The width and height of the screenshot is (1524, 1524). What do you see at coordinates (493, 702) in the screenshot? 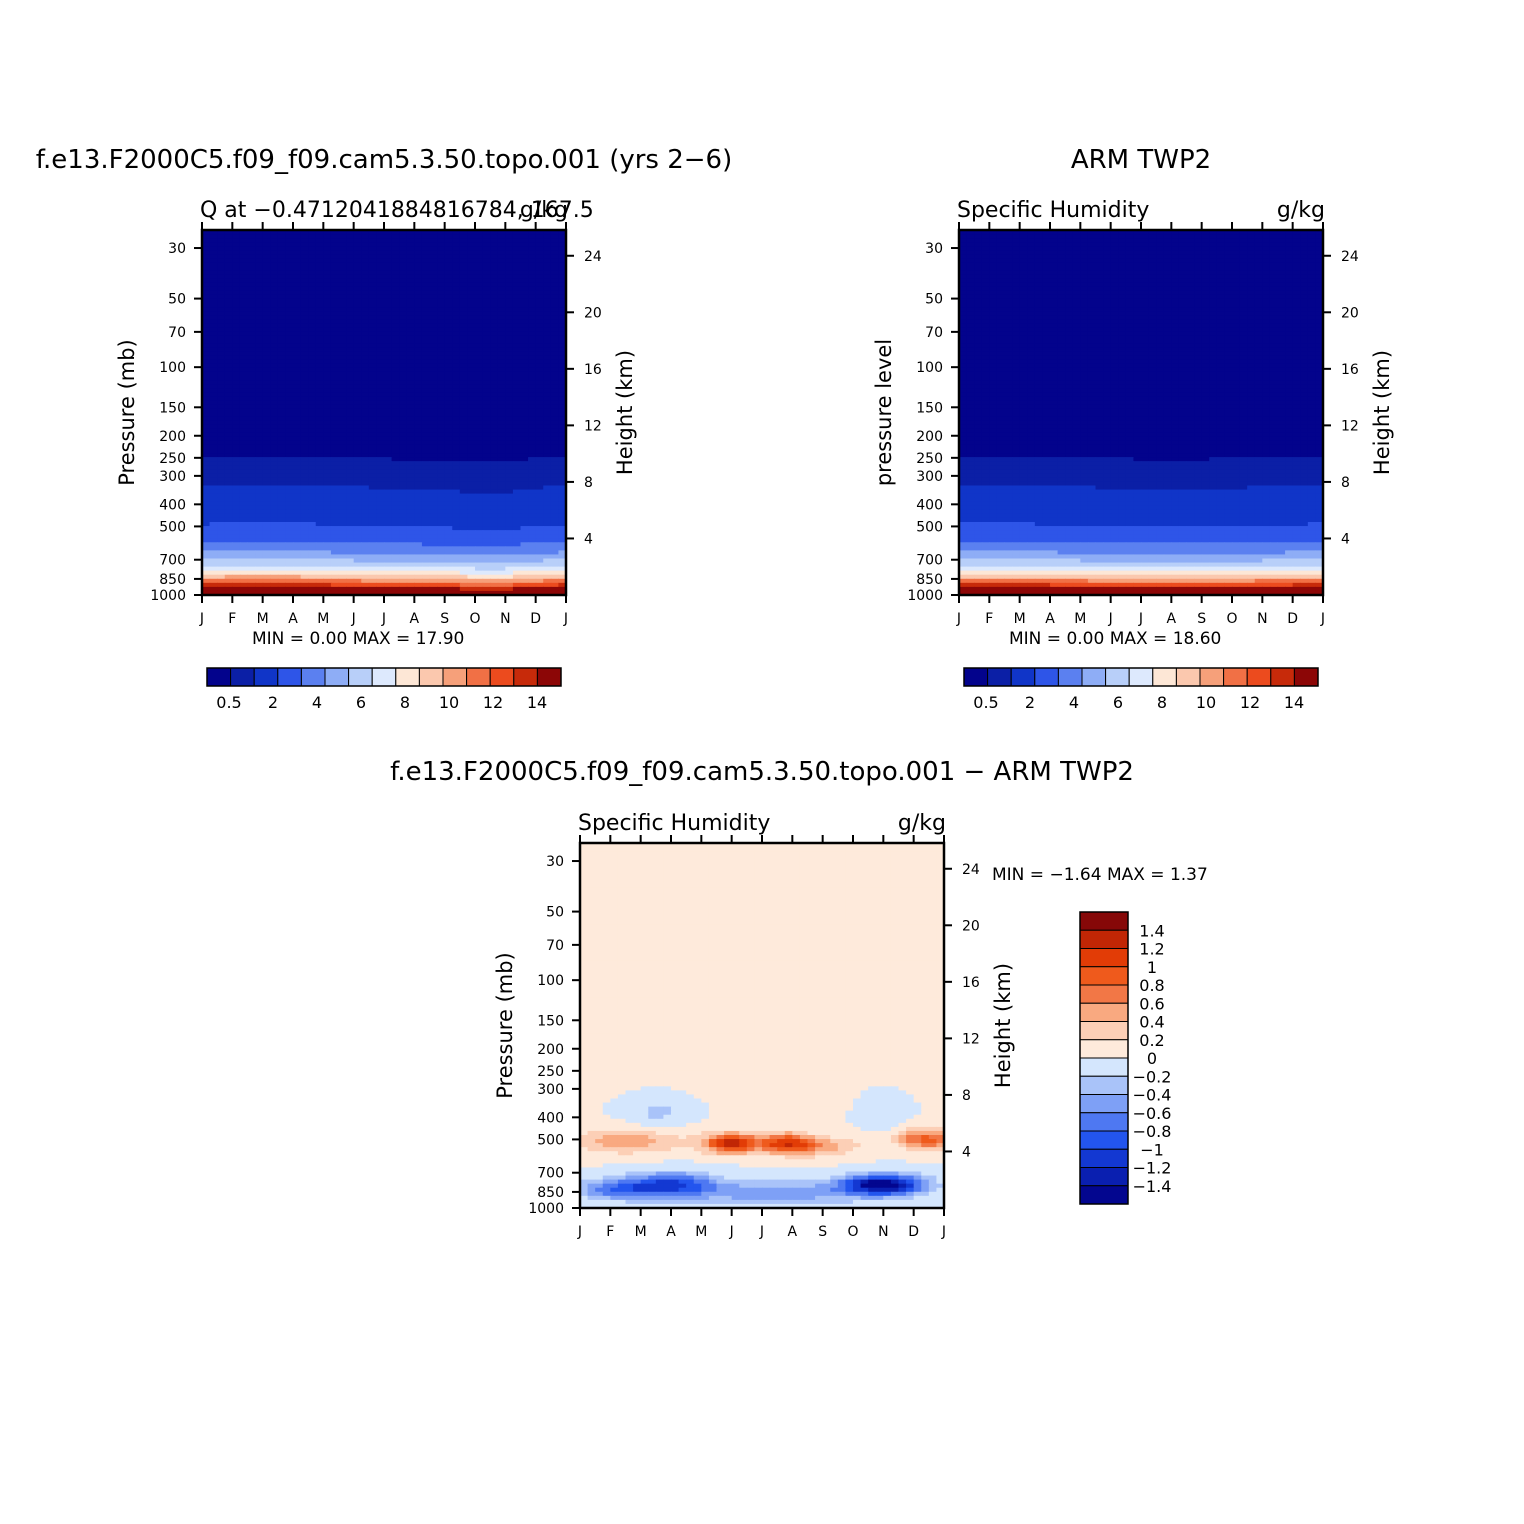
I see `colorbar-label: 12` at bounding box center [493, 702].